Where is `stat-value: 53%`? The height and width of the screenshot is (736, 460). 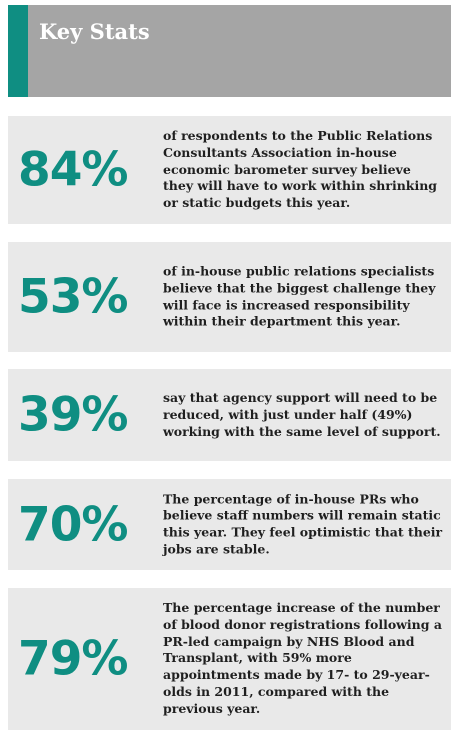
stat-value: 53% is located at coordinates (73, 297).